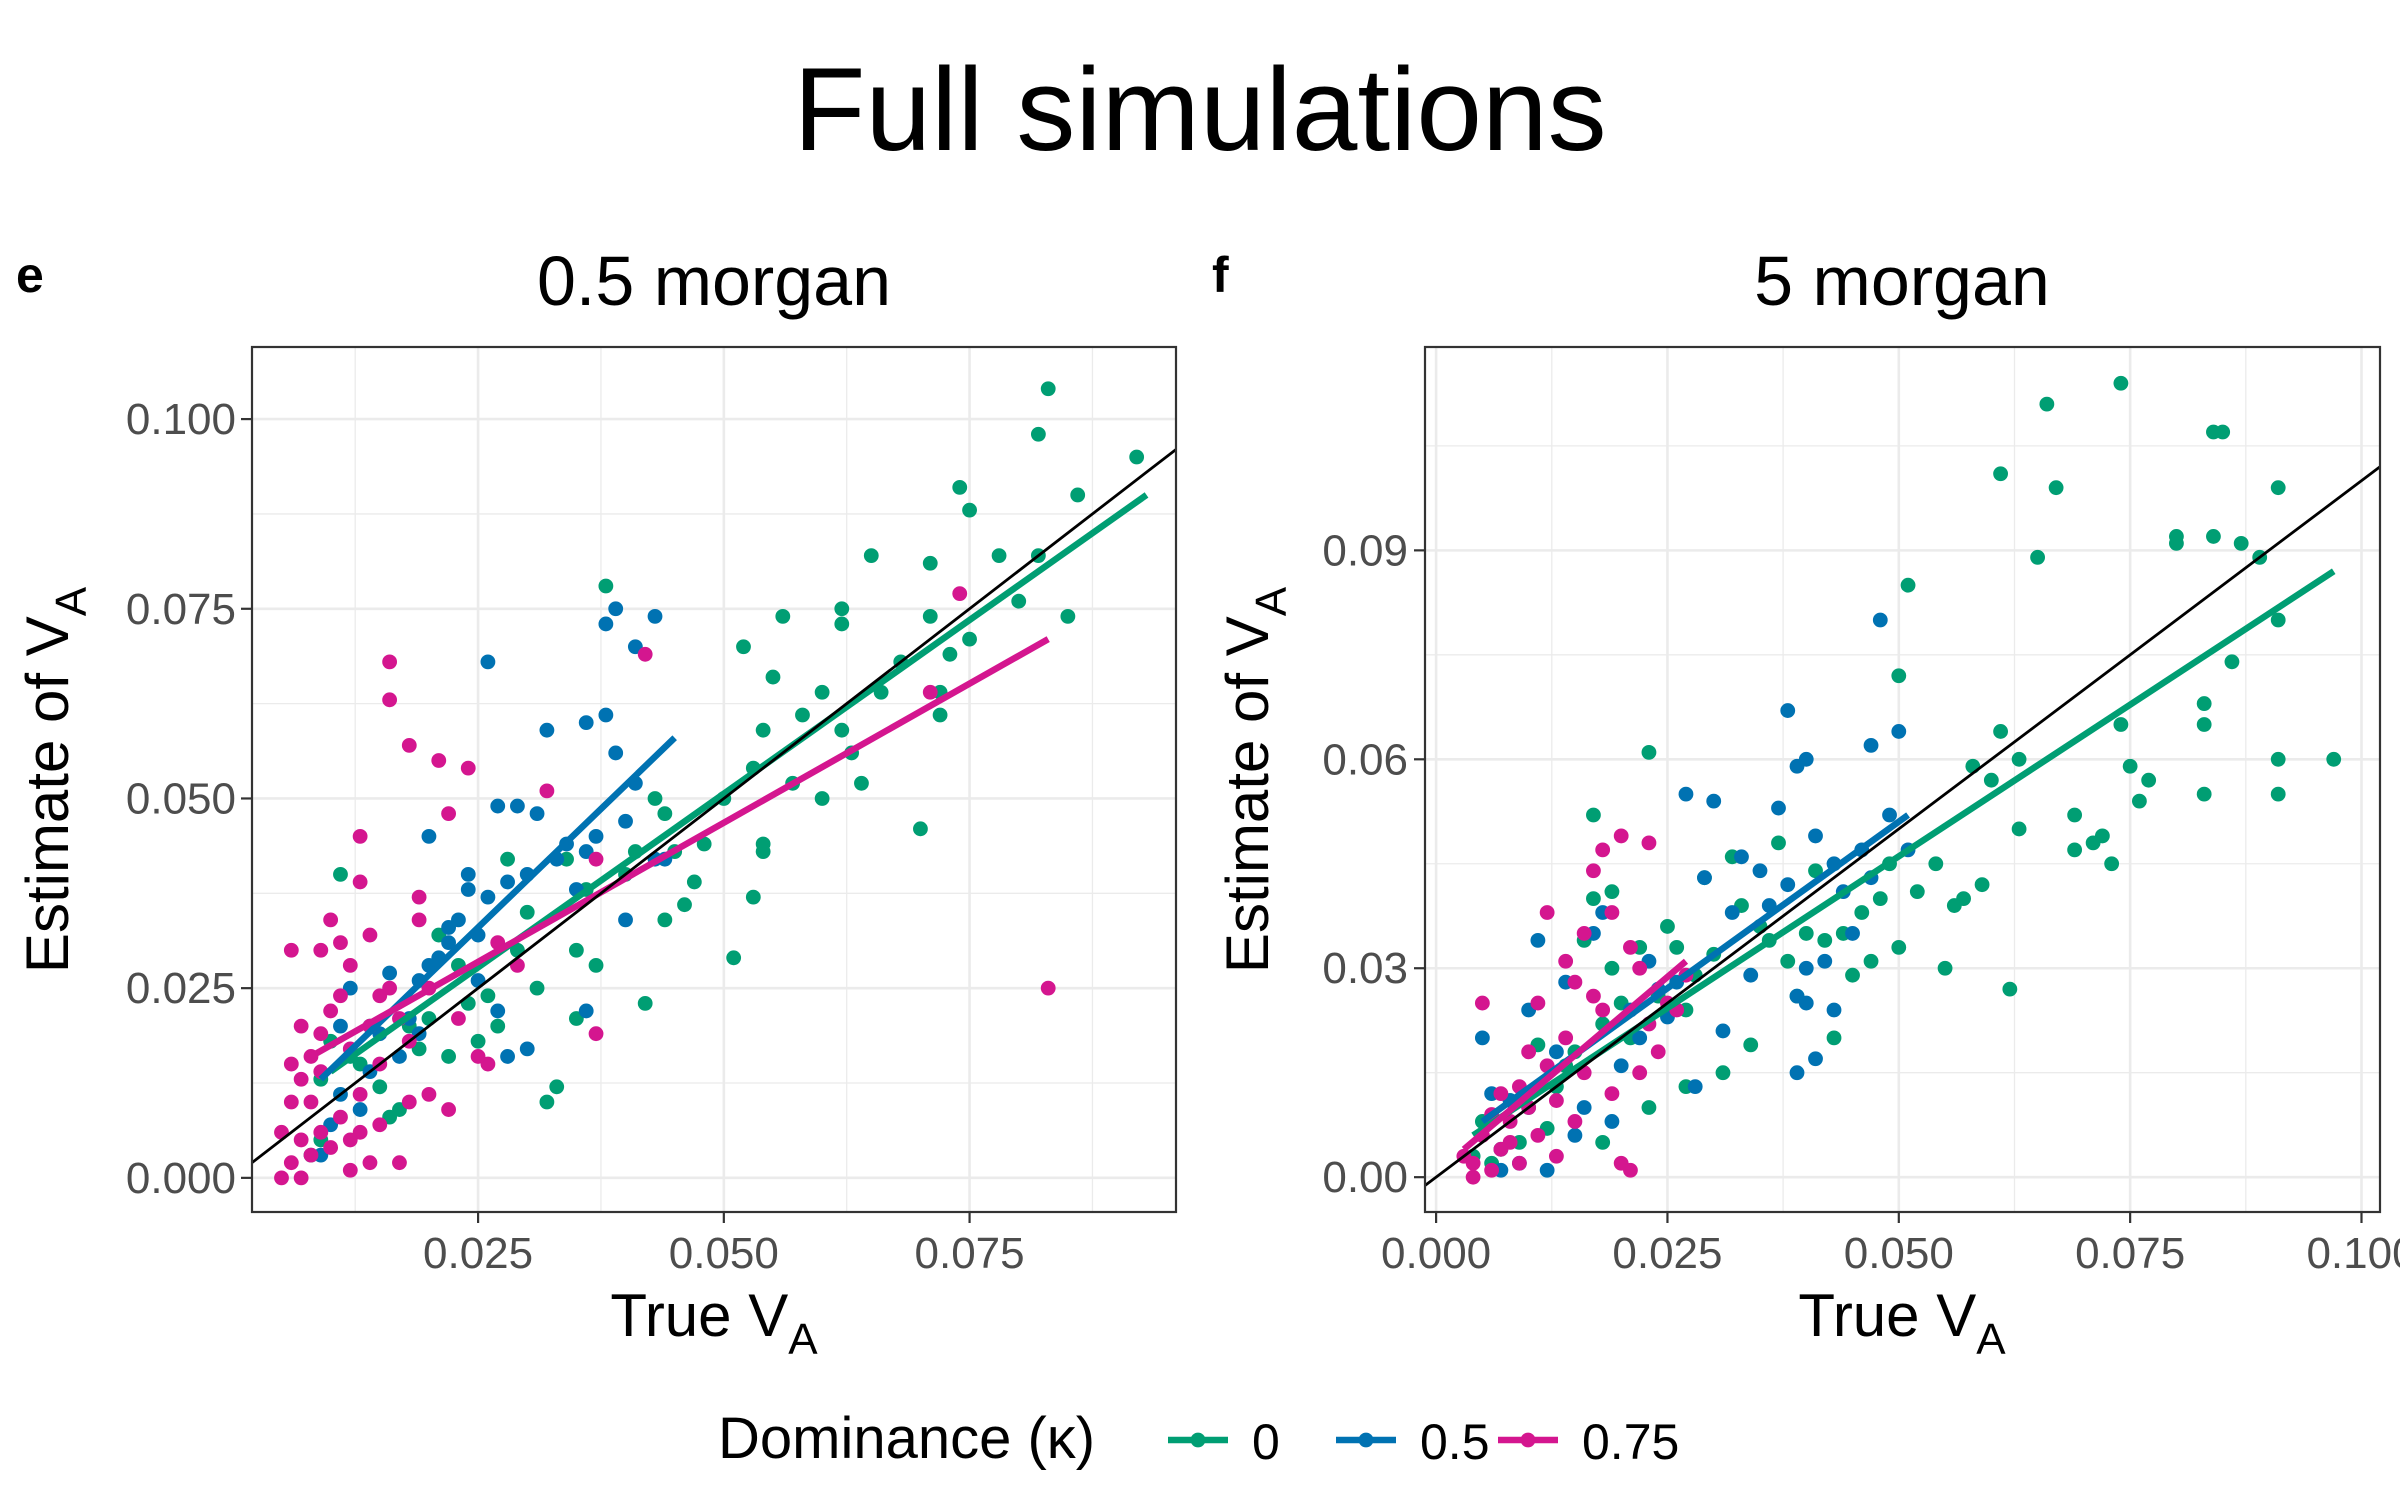 This screenshot has width=2400, height=1500. Describe the element at coordinates (181, 988) in the screenshot. I see `y-tick-label: 0.025` at that location.